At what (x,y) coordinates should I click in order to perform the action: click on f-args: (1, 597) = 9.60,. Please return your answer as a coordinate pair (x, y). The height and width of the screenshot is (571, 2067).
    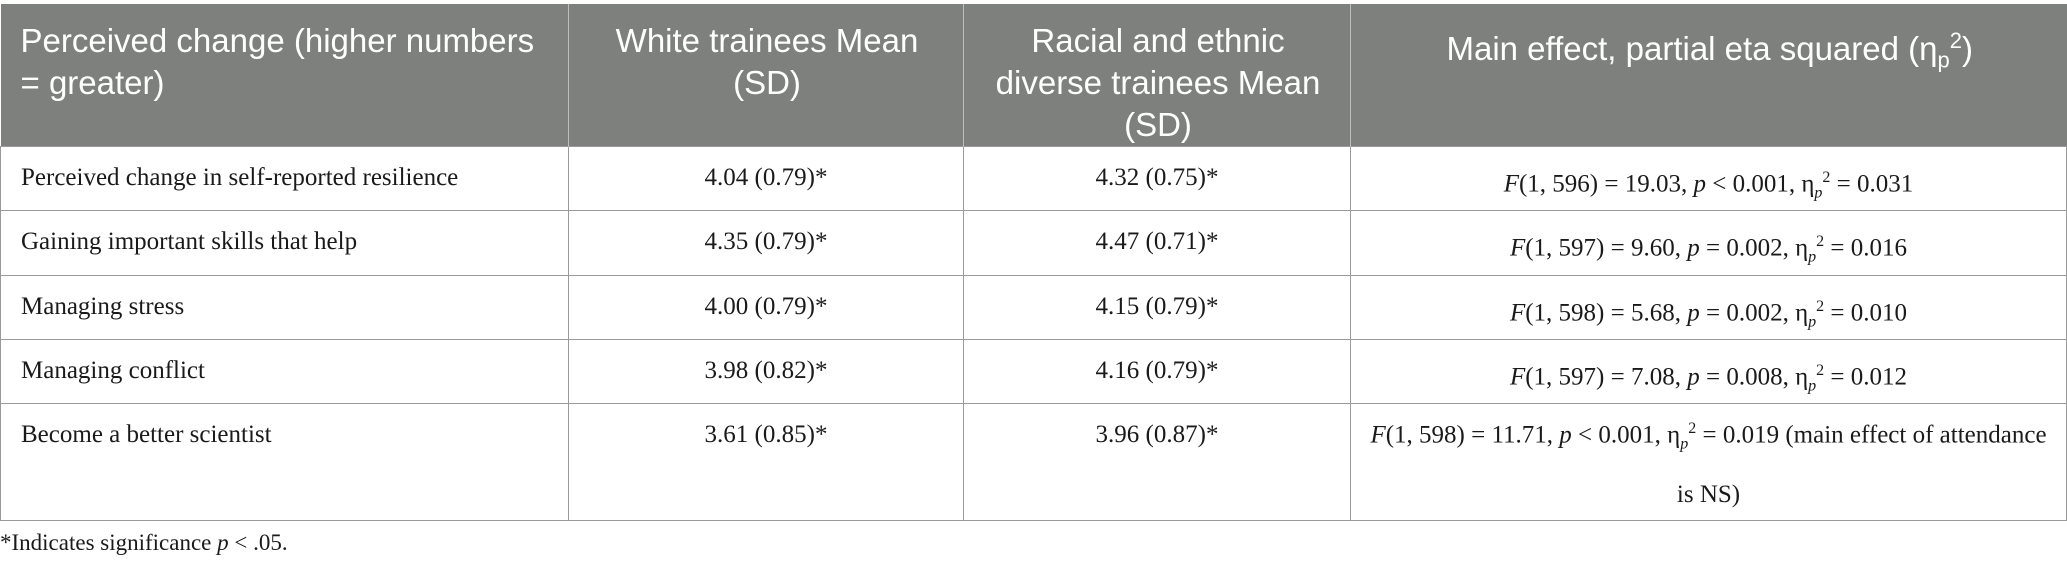
    Looking at the image, I should click on (1606, 248).